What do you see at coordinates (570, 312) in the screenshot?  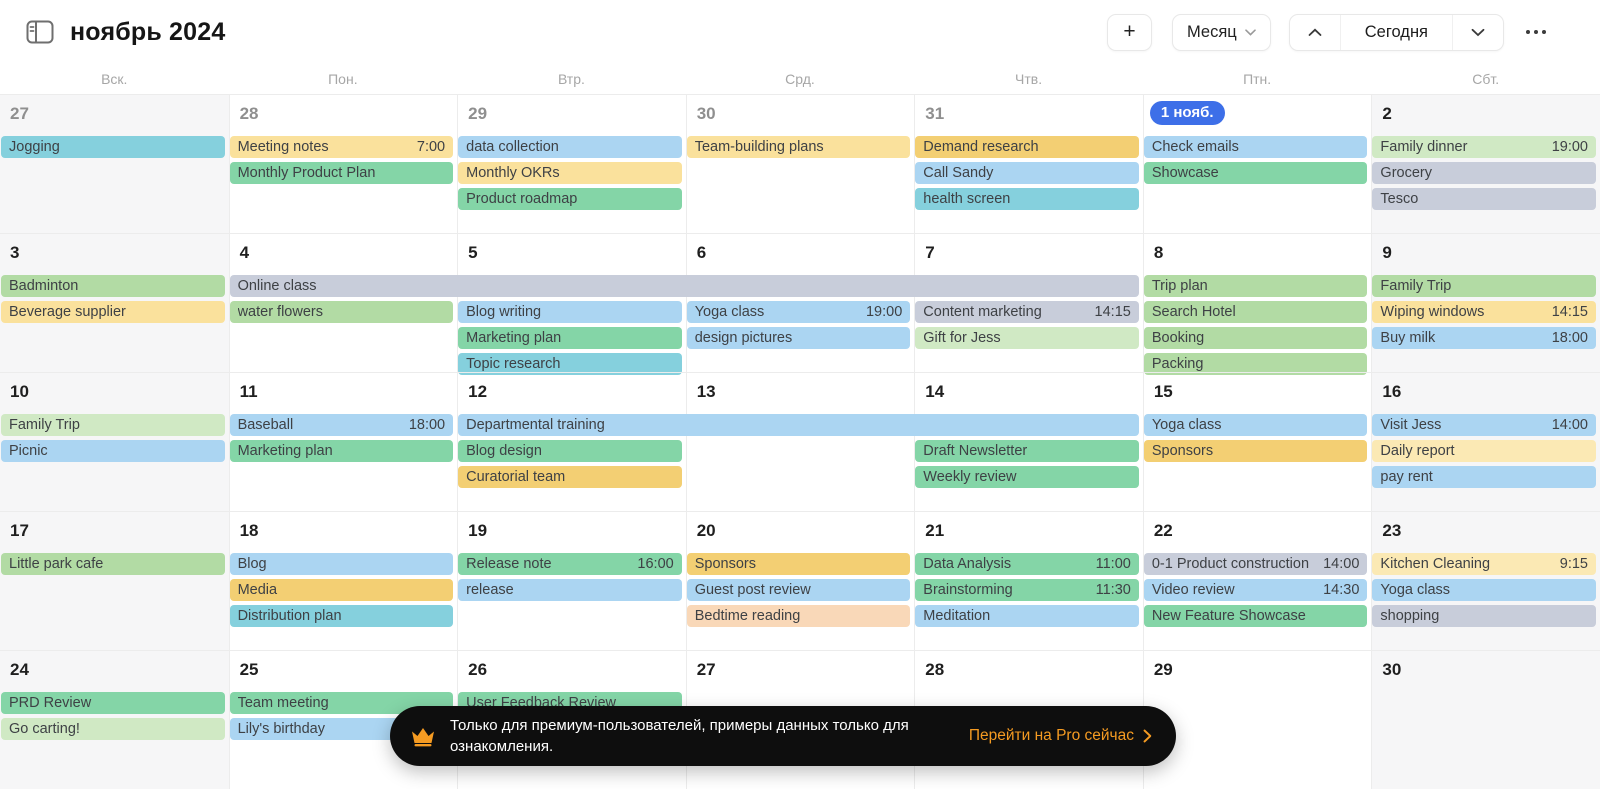 I see `event-chip: Blog writing` at bounding box center [570, 312].